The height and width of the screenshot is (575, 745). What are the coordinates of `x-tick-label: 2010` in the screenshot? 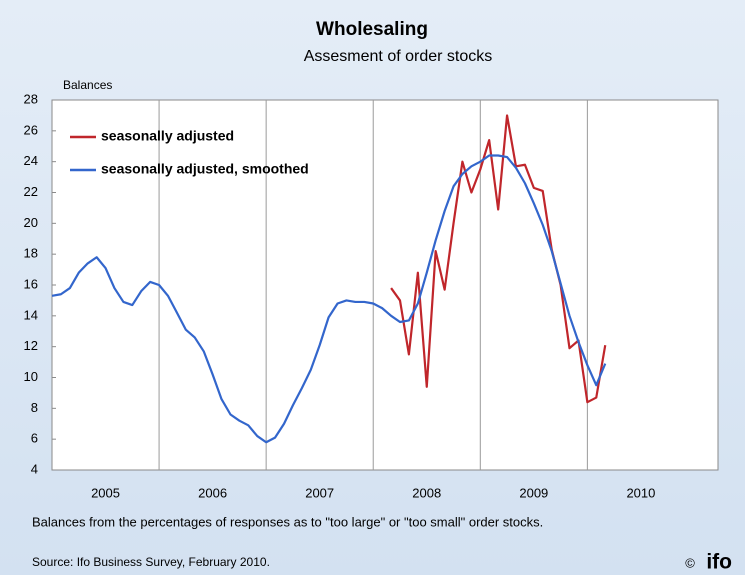 It's located at (640, 492).